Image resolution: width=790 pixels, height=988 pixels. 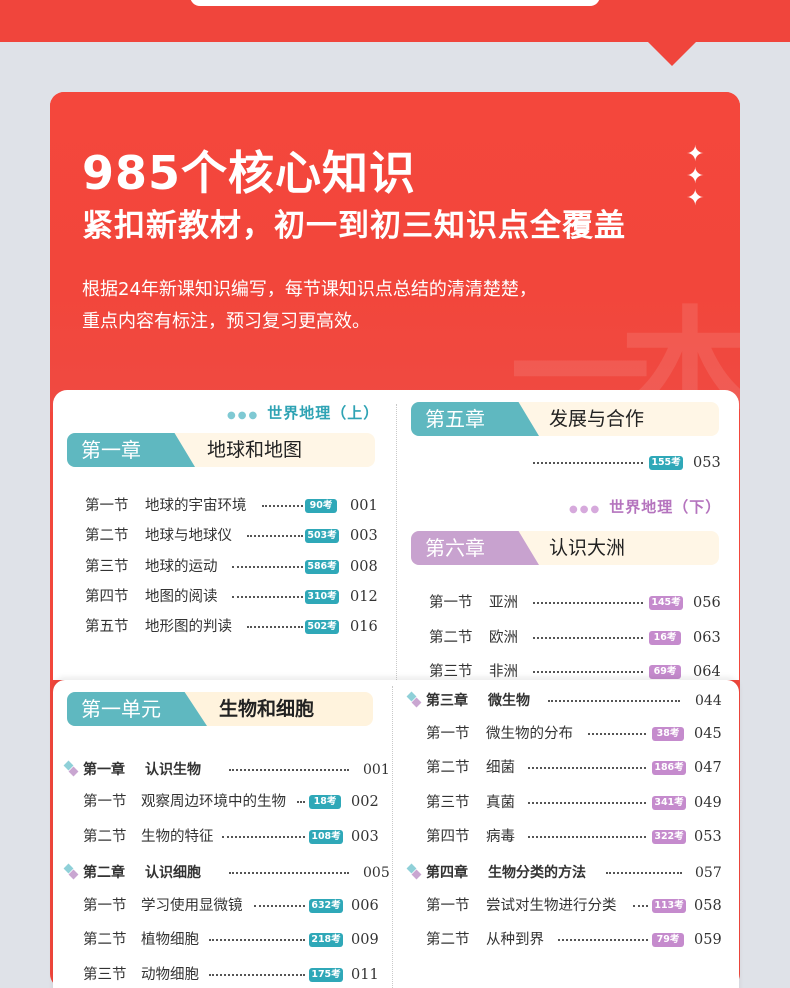 I want to click on chapter-tag: 第一章, so click(x=131, y=450).